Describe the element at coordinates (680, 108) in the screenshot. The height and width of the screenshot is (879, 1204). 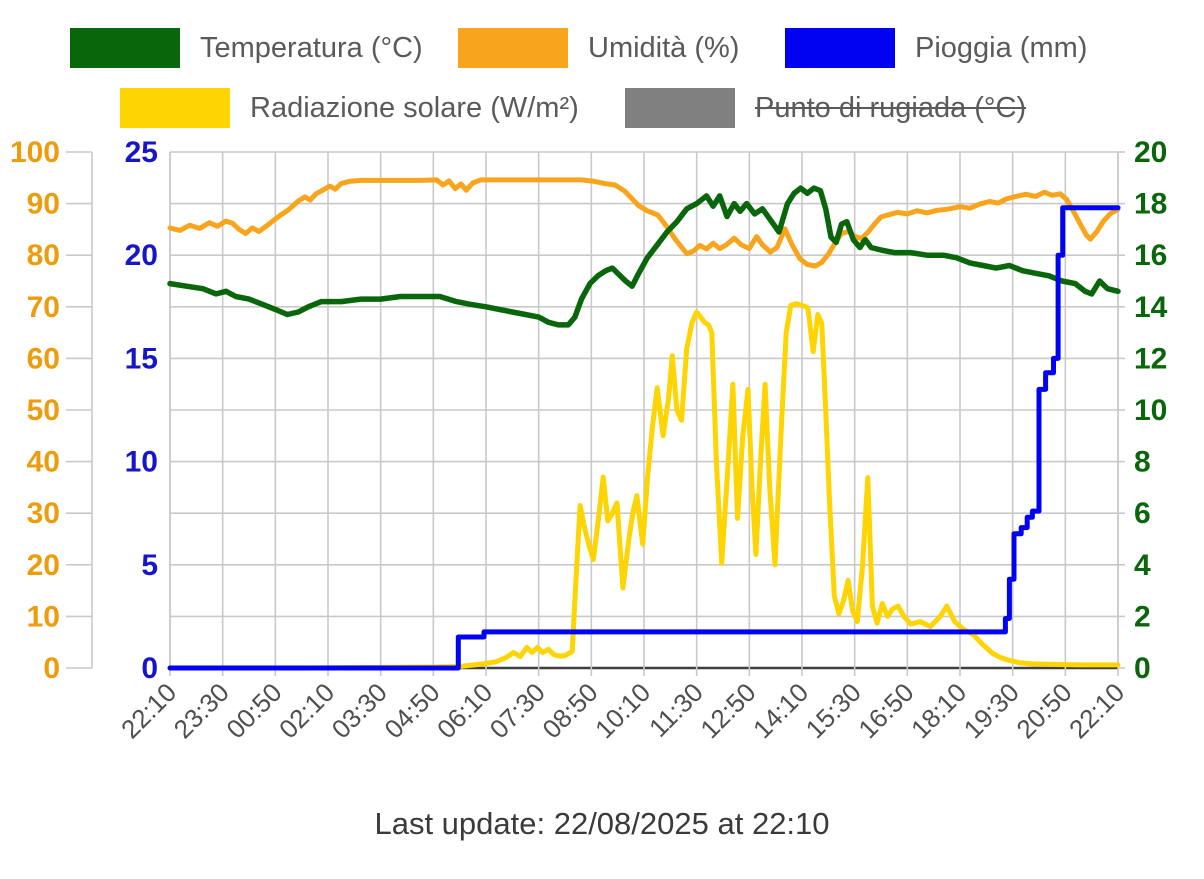
I see `punto-di-rugiada-swatch-icon` at that location.